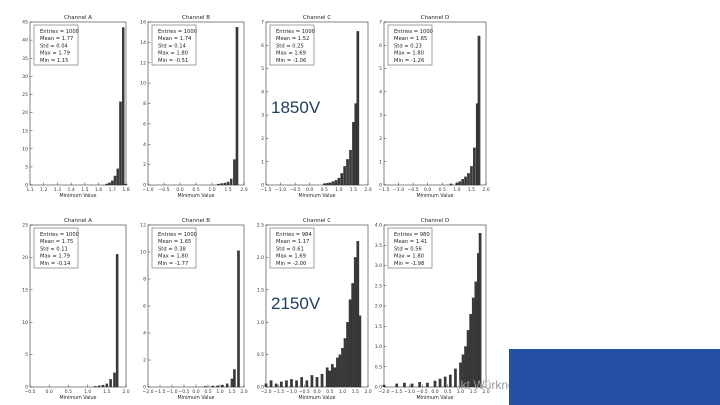 Image resolution: width=720 pixels, height=405 pixels. Describe the element at coordinates (54, 61) in the screenshot. I see `stats-line: Min = 1.15` at that location.